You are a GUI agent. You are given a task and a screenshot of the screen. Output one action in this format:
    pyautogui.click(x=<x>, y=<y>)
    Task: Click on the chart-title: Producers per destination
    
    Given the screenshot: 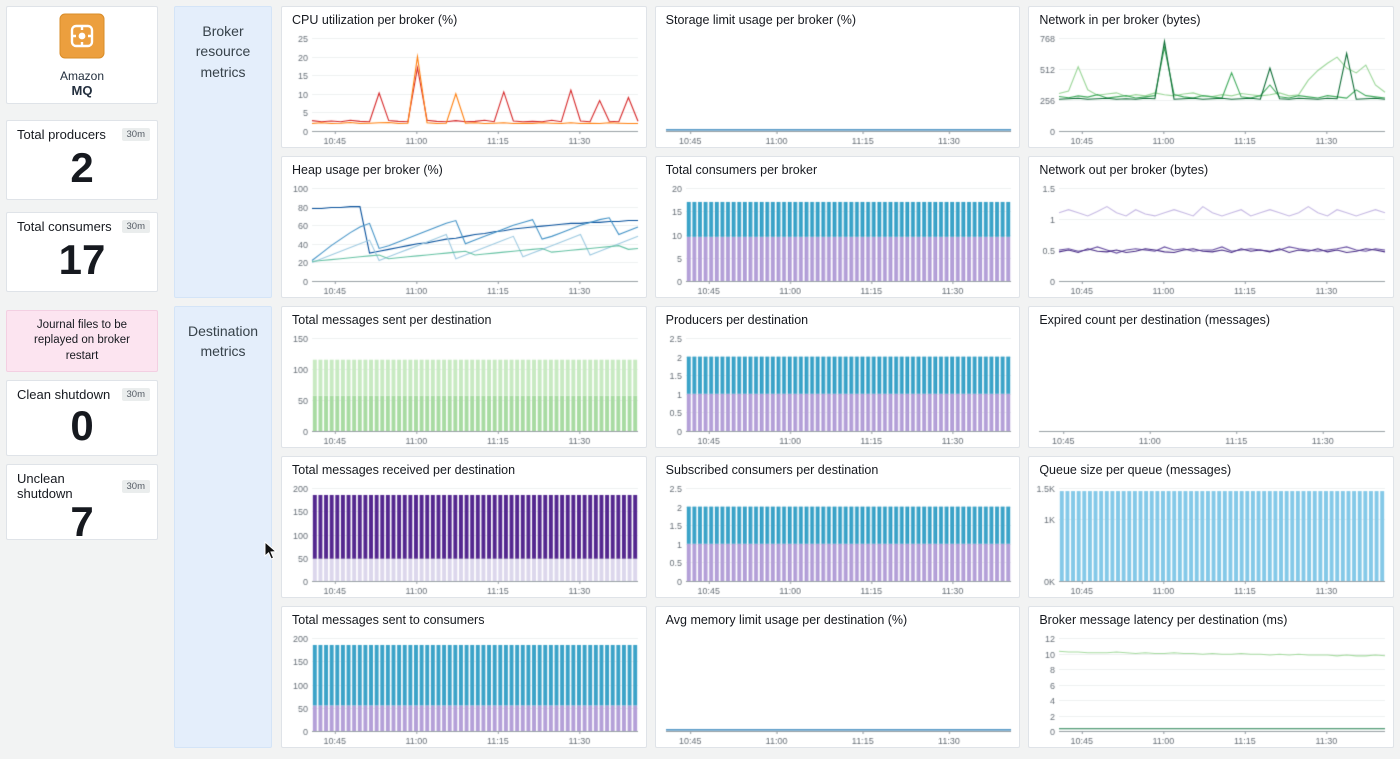 What is the action you would take?
    pyautogui.click(x=737, y=320)
    